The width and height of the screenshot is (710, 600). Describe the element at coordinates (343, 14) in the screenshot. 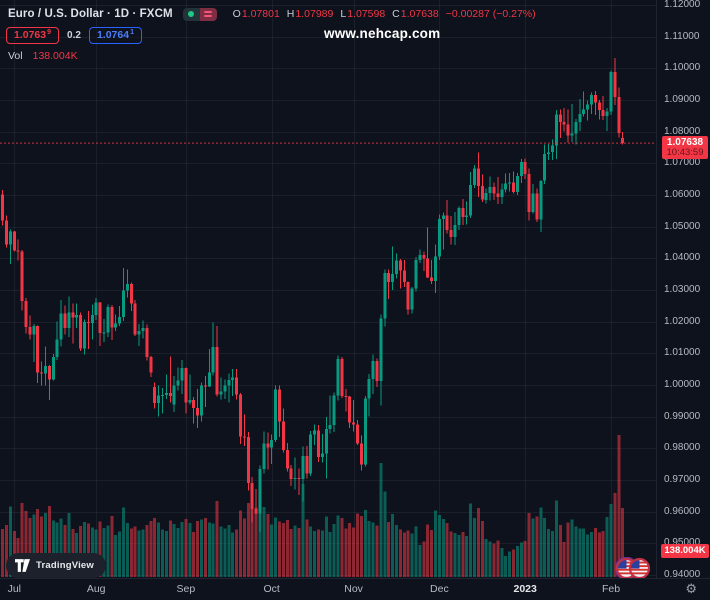

I see `low-label: L` at that location.